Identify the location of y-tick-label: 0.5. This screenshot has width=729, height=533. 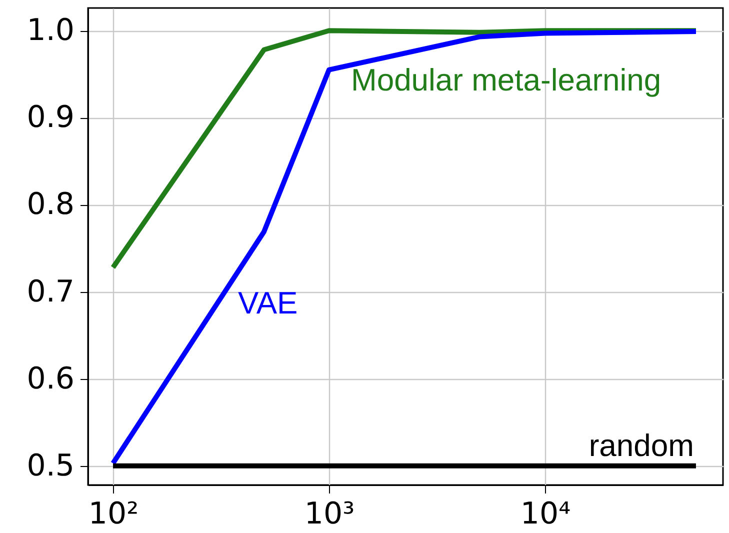
(50, 466).